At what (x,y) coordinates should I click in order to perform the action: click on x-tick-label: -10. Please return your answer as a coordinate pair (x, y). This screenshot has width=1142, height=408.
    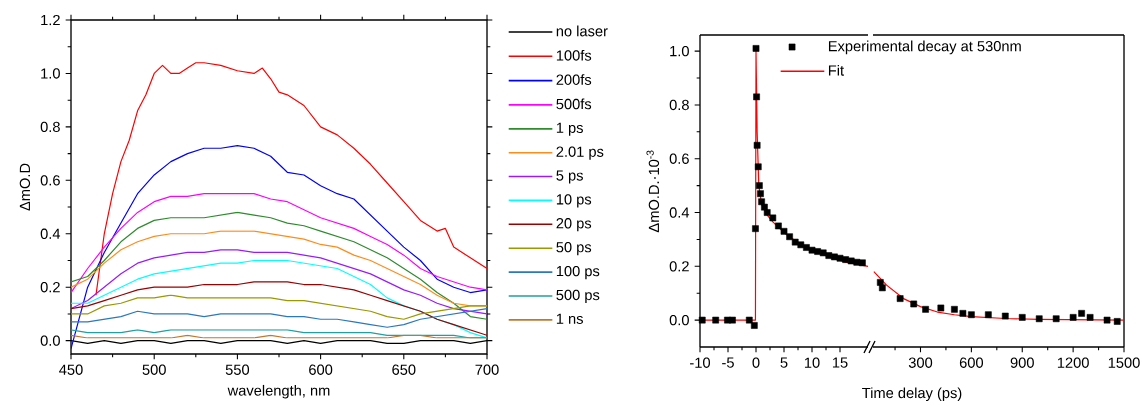
    Looking at the image, I should click on (700, 362).